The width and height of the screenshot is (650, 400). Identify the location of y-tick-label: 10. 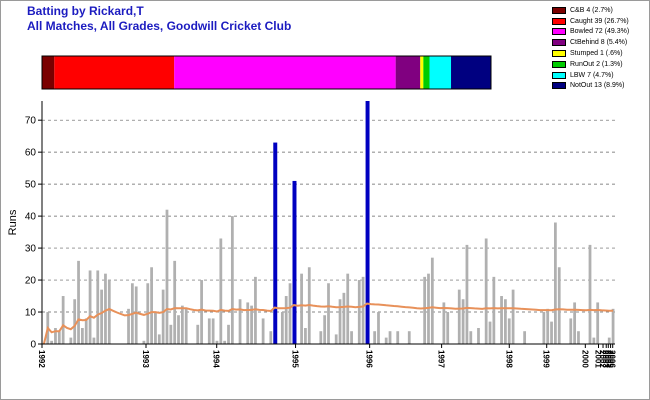
(31, 313).